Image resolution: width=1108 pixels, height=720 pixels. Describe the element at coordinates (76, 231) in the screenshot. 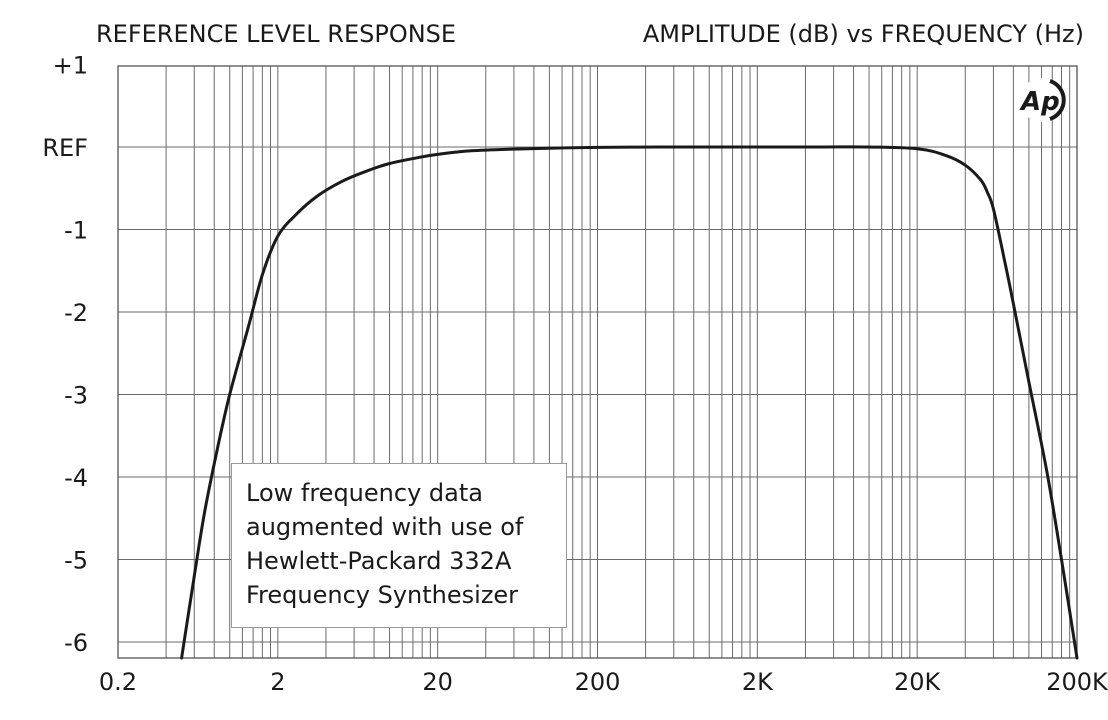

I see `y-tick-label: -1` at that location.